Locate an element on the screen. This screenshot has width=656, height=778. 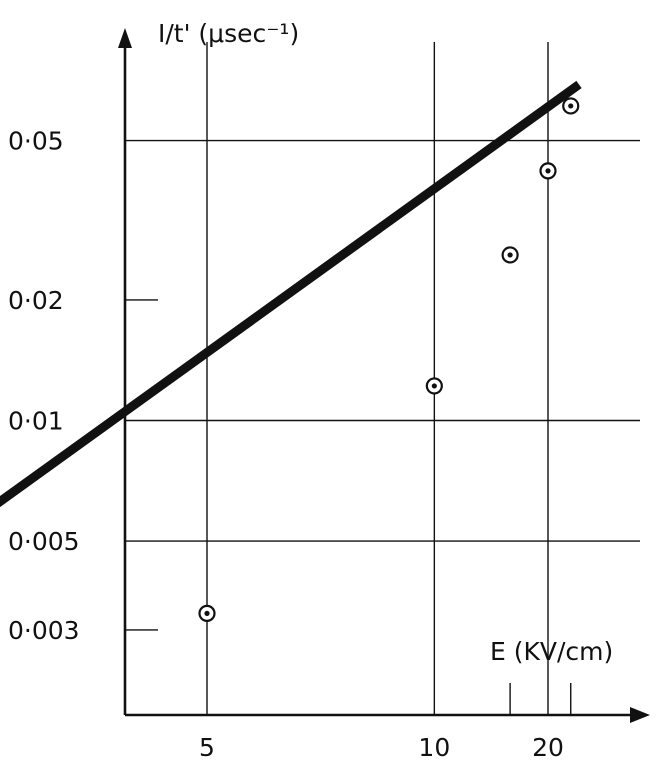
y-tick-label-3: 0·02 is located at coordinates (36, 300).